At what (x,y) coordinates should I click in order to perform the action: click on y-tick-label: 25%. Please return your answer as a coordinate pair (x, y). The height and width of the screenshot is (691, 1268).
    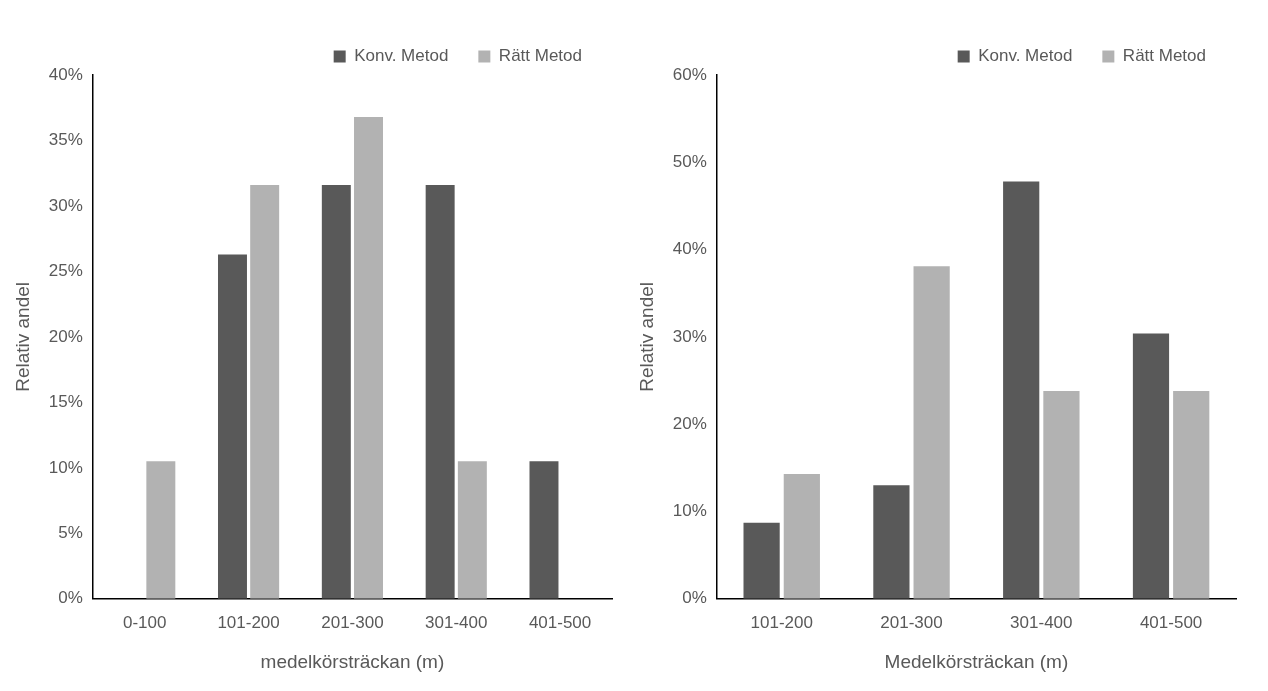
    Looking at the image, I should click on (65, 271).